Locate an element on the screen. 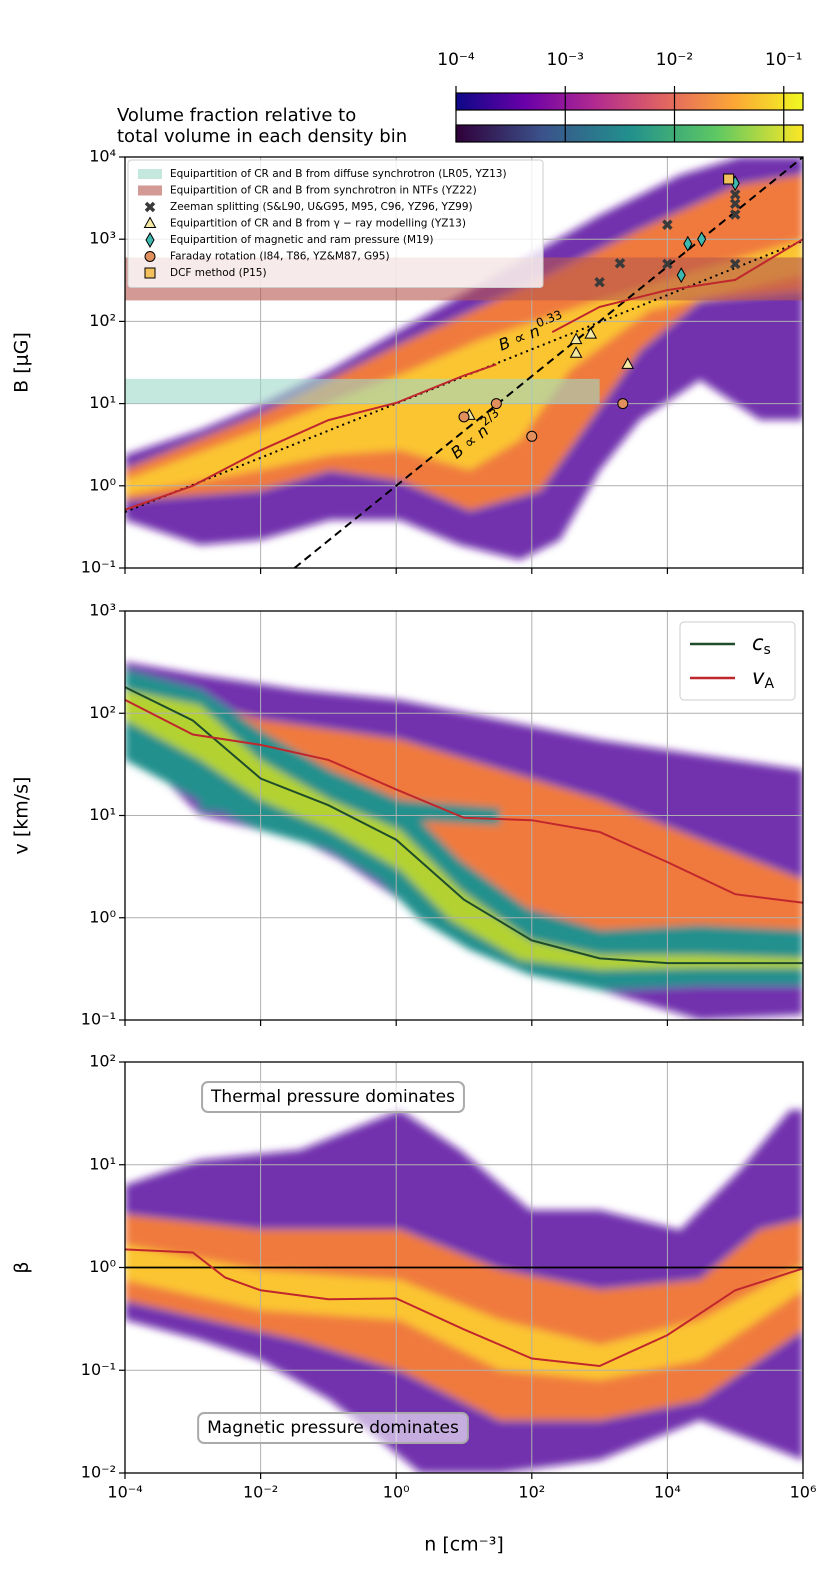 This screenshot has height=1576, width=831. x-tick-label: 10² is located at coordinates (531, 1492).